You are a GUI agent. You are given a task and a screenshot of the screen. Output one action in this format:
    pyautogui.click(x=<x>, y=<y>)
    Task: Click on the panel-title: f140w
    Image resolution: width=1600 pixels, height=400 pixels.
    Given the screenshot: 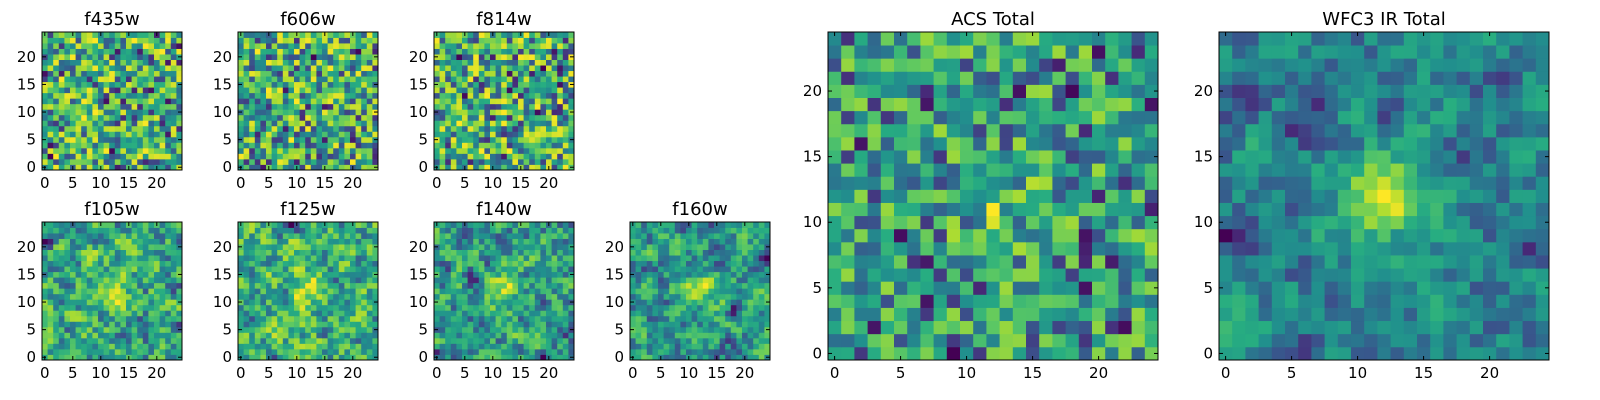 What is the action you would take?
    pyautogui.click(x=503, y=209)
    